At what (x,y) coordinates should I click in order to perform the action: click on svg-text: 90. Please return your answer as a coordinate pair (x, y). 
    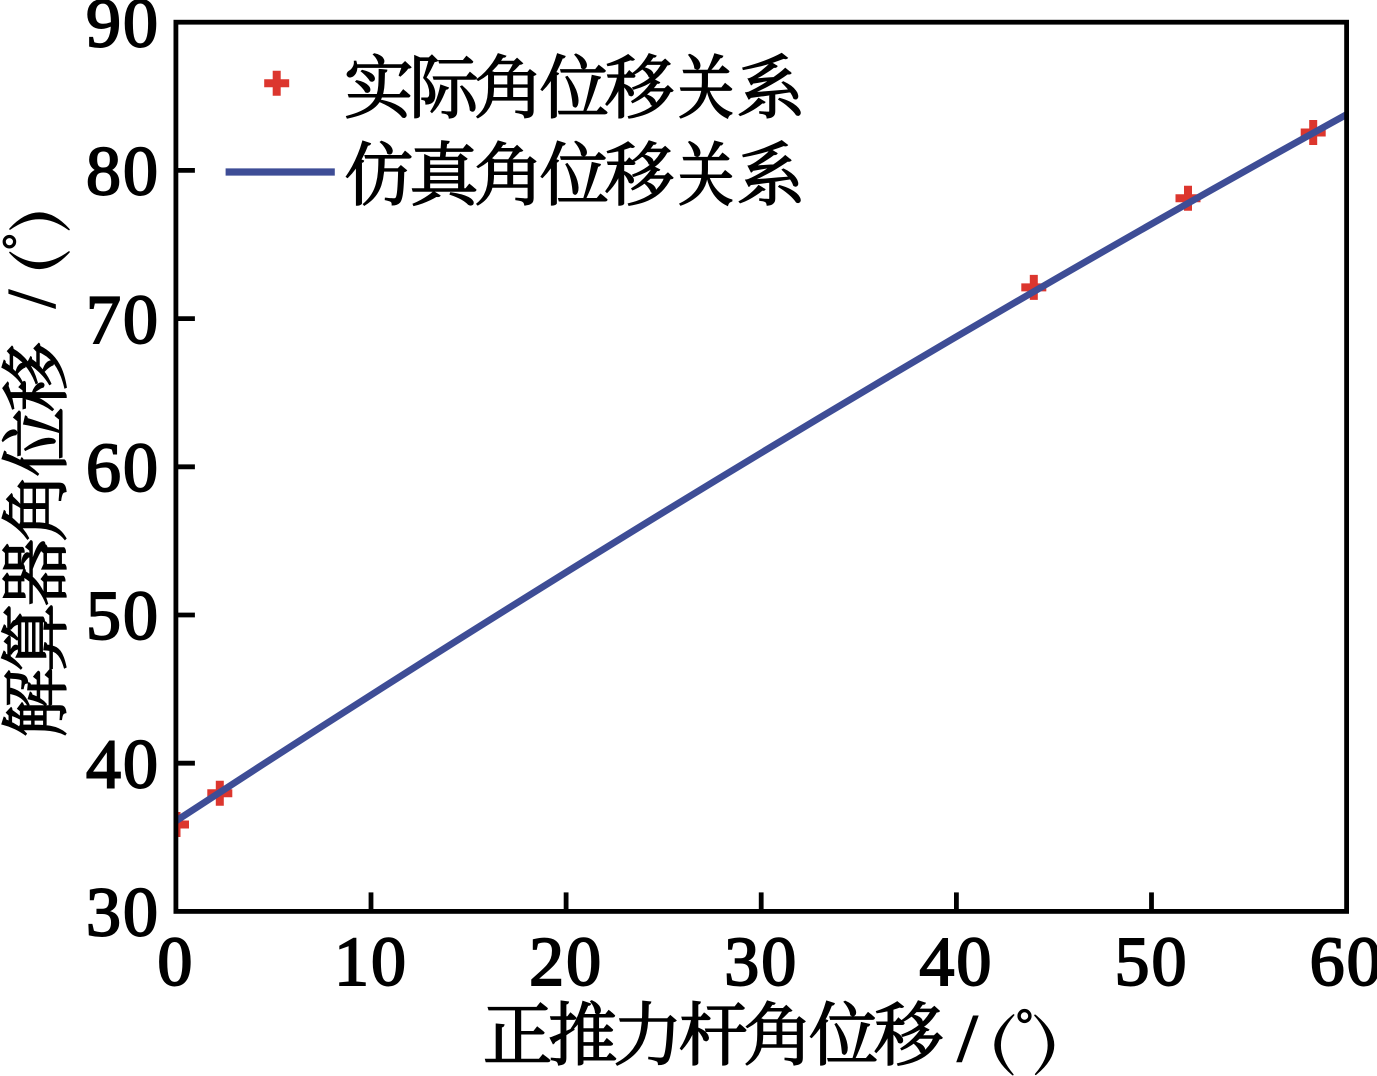
    Looking at the image, I should click on (123, 31).